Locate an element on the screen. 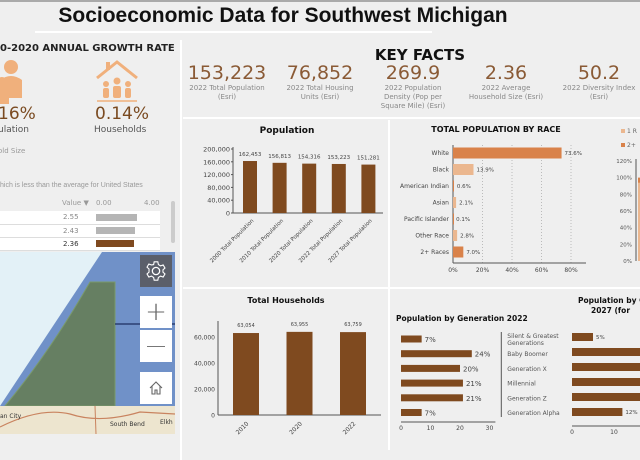 The width and height of the screenshot is (640, 460). category-label: Silent & Greatest Generations is located at coordinates (533, 340).